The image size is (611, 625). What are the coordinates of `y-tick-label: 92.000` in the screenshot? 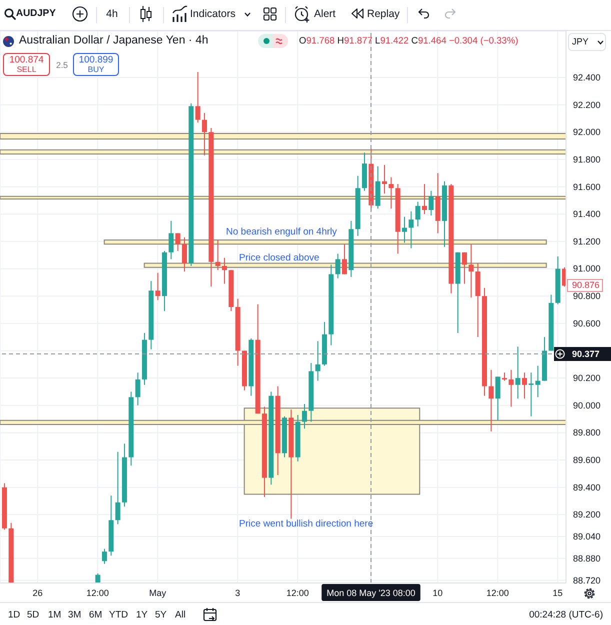 It's located at (587, 132).